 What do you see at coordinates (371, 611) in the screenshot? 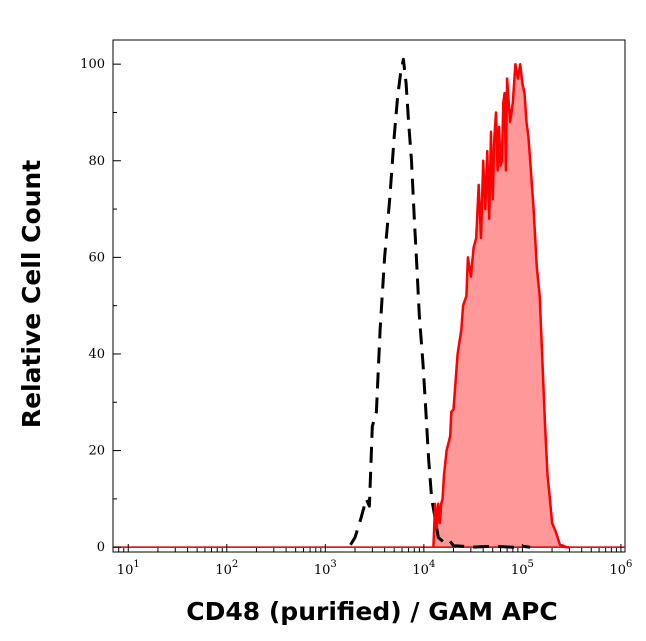
I see `x-axis-title: CD48 (purified) / GAM APC` at bounding box center [371, 611].